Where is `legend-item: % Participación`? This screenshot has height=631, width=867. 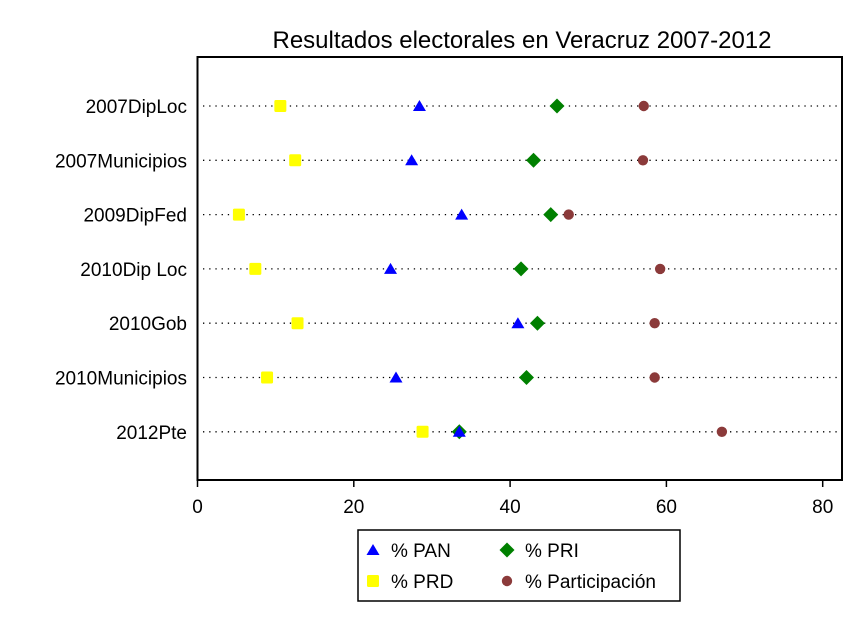 legend-item: % Participación is located at coordinates (578, 582).